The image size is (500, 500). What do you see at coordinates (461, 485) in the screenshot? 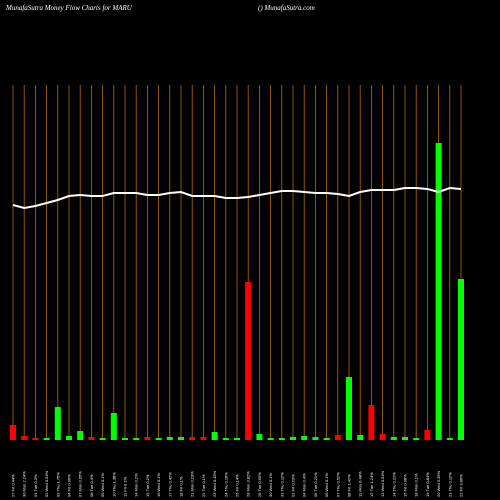
I see `x-tick-label: 22 Fri 3.86%` at bounding box center [461, 485].